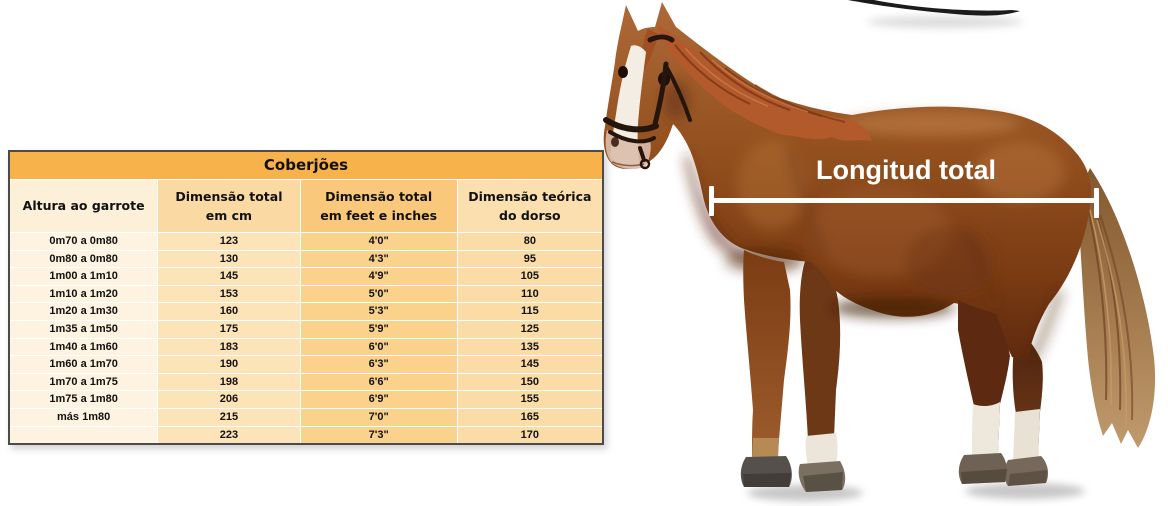 This screenshot has width=1168, height=506. I want to click on table-cell: 6'0", so click(379, 347).